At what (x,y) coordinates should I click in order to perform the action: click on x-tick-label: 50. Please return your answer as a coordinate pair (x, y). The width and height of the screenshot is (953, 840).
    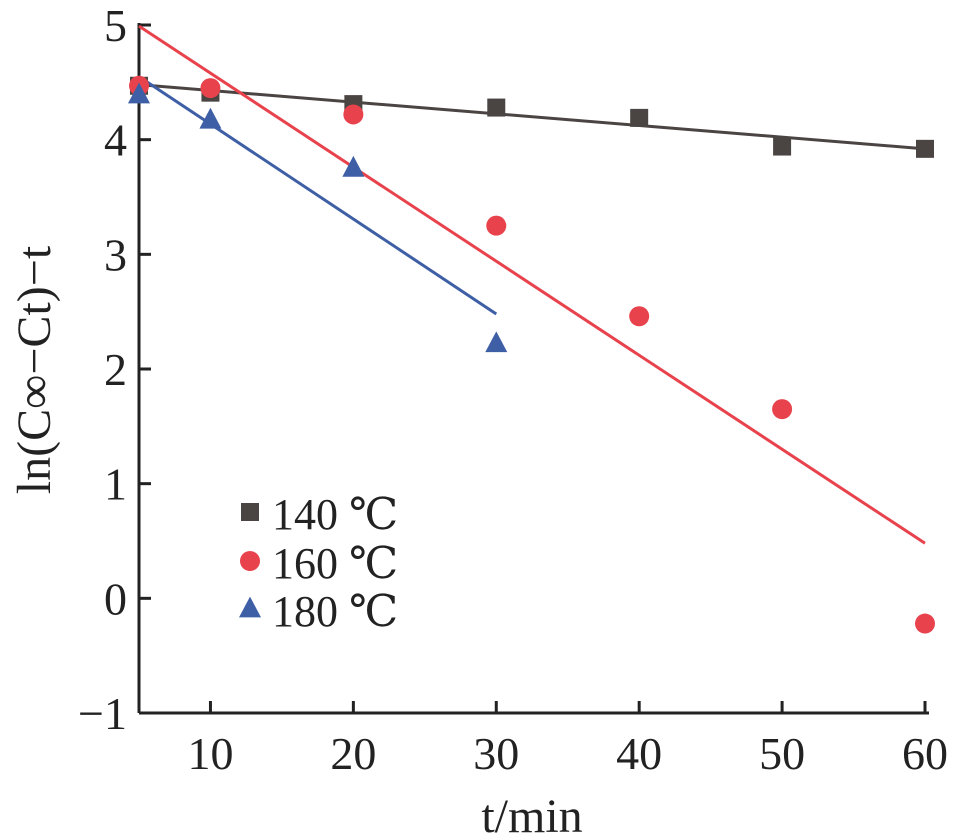
    Looking at the image, I should click on (782, 753).